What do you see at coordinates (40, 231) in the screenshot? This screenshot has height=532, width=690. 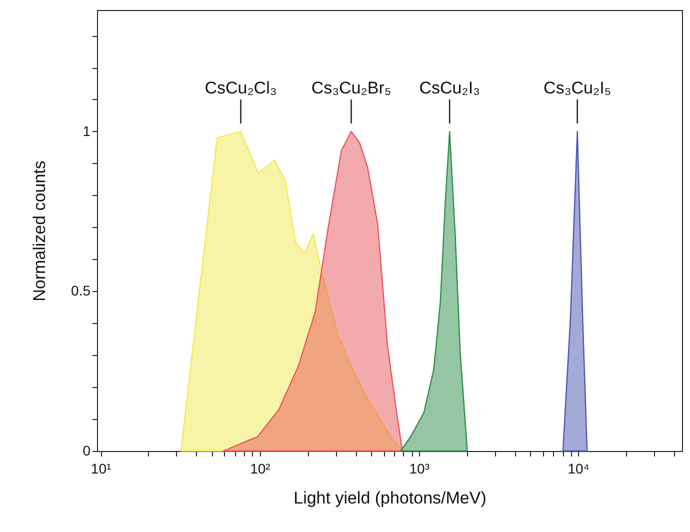 I see `y-axis-title: Normalized counts` at bounding box center [40, 231].